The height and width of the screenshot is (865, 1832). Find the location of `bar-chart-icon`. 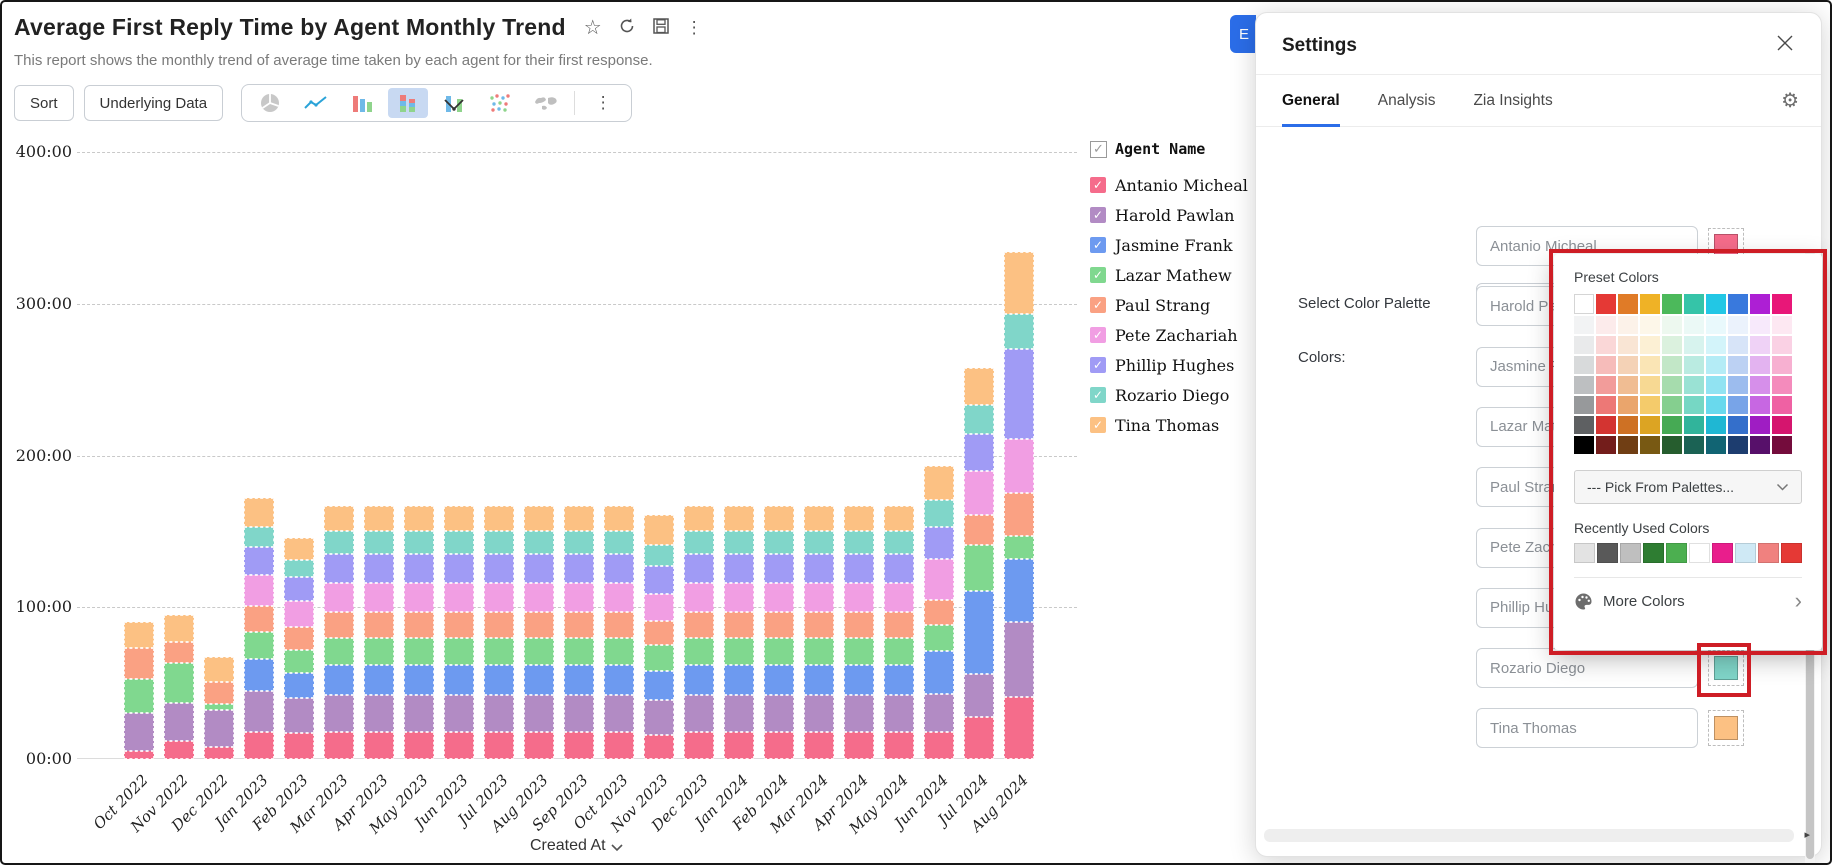

bar-chart-icon is located at coordinates (362, 103).